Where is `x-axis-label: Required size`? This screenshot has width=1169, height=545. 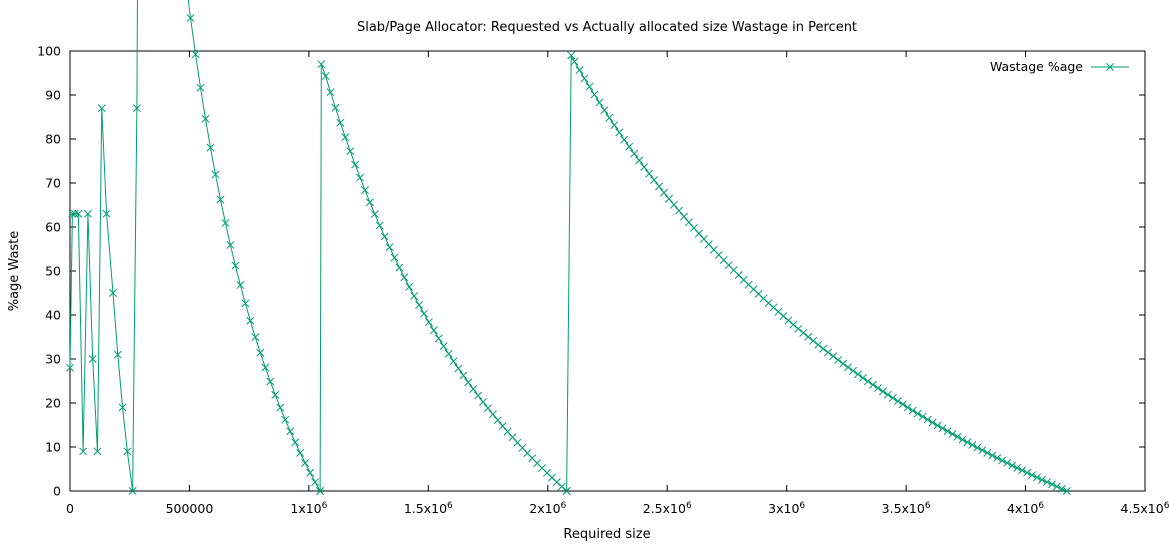 x-axis-label: Required size is located at coordinates (606, 534).